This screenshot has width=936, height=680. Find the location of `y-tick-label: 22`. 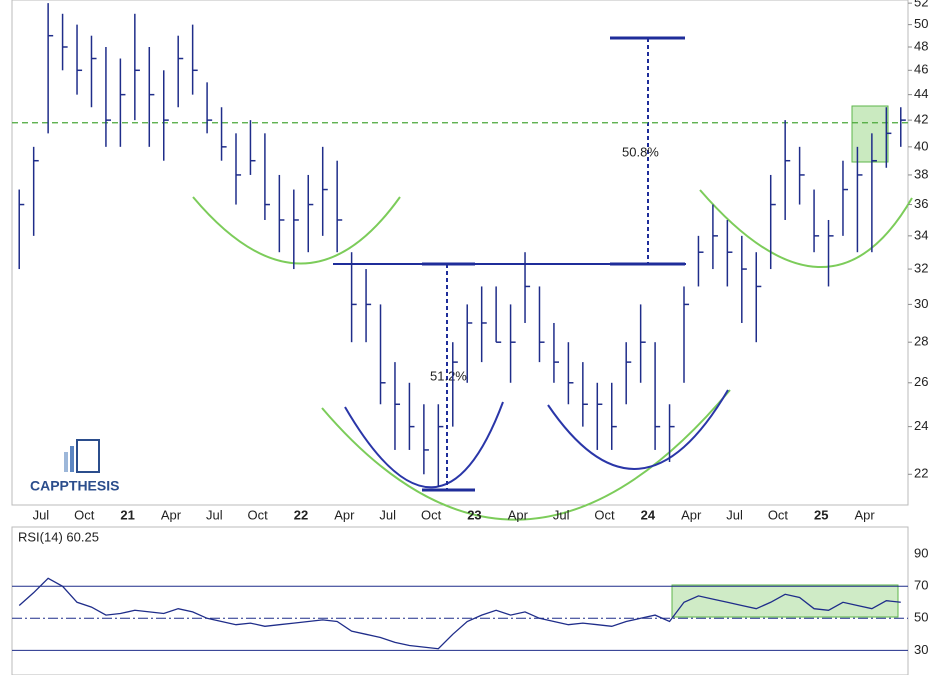

y-tick-label: 22 is located at coordinates (921, 473).